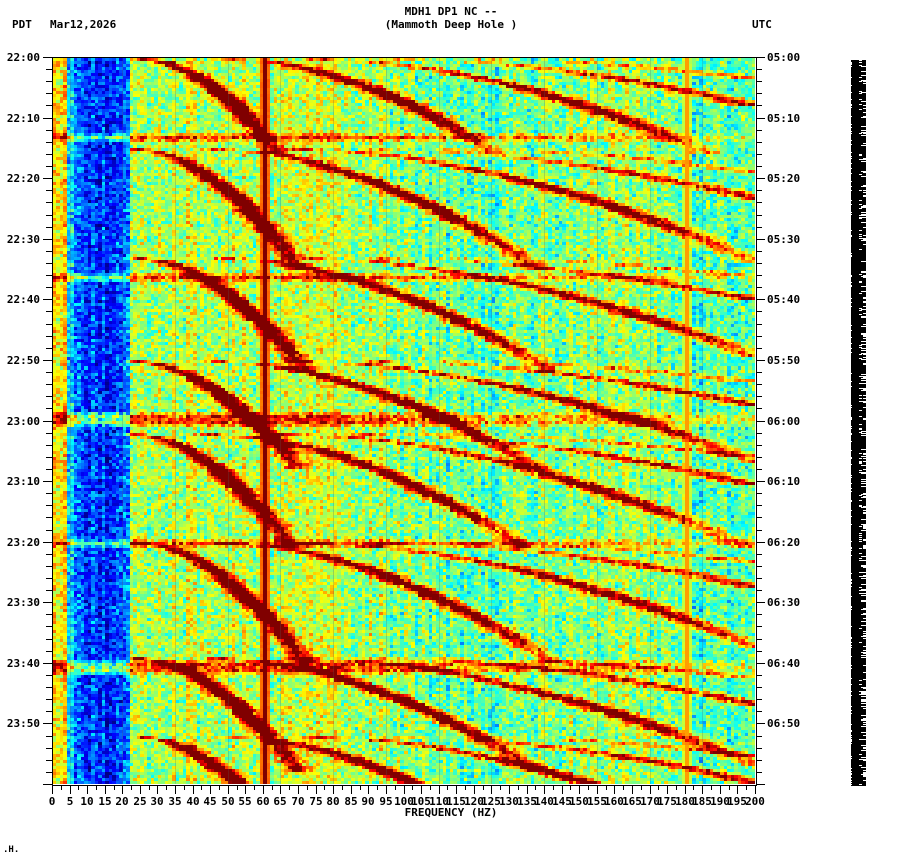  I want to click on left-time-label: 23:40, so click(23, 663).